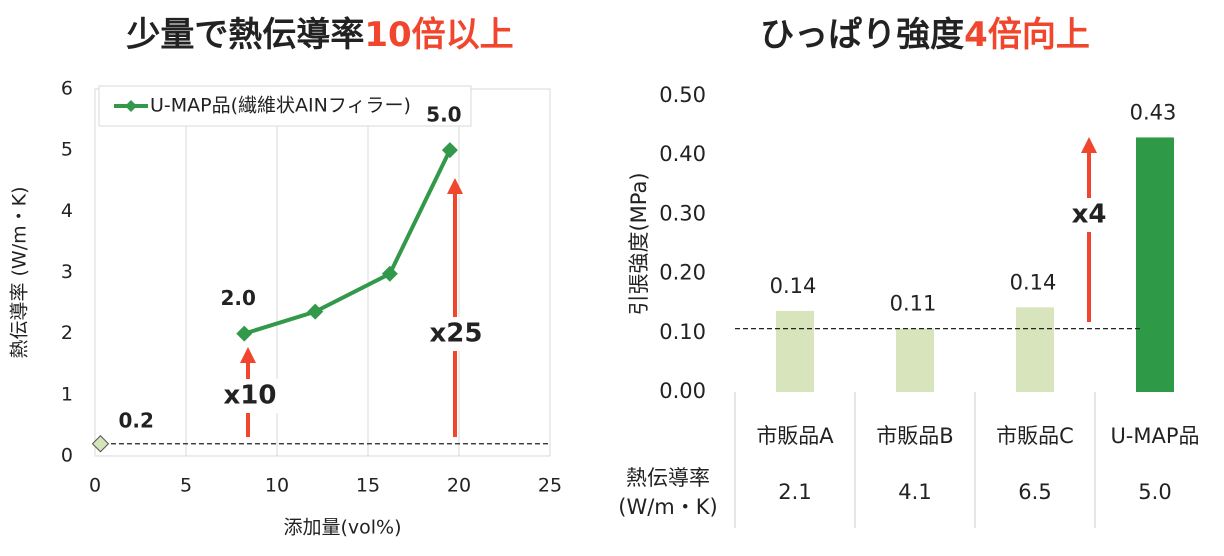 The width and height of the screenshot is (1224, 556). What do you see at coordinates (347, 242) in the screenshot?
I see `series-line` at bounding box center [347, 242].